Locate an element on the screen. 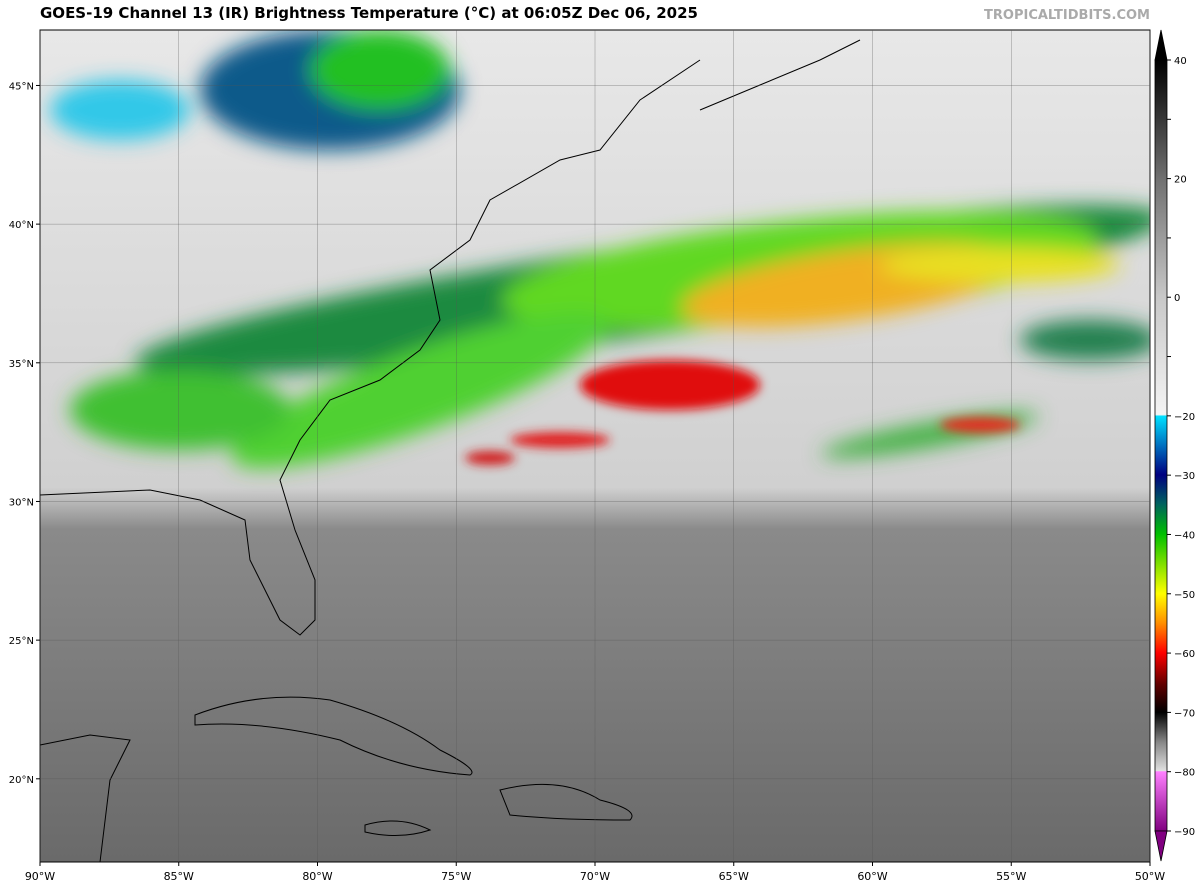 Image resolution: width=1200 pixels, height=885 pixels. colorbar-tick-label: −70 is located at coordinates (1184, 713).